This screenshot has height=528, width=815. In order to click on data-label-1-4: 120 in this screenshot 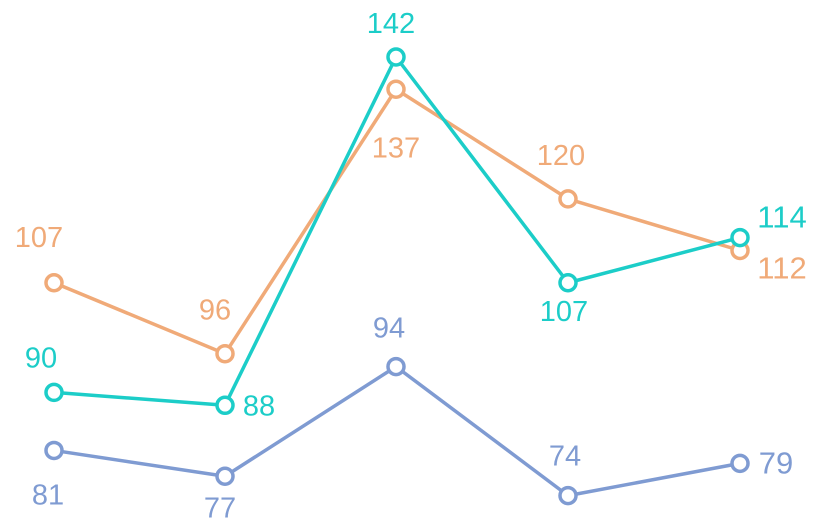, I will do `click(561, 156)`.